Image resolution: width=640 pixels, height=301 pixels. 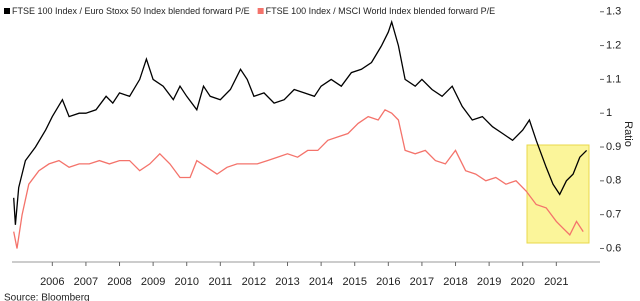 I want to click on x-tick-label: 2007, so click(x=86, y=282).